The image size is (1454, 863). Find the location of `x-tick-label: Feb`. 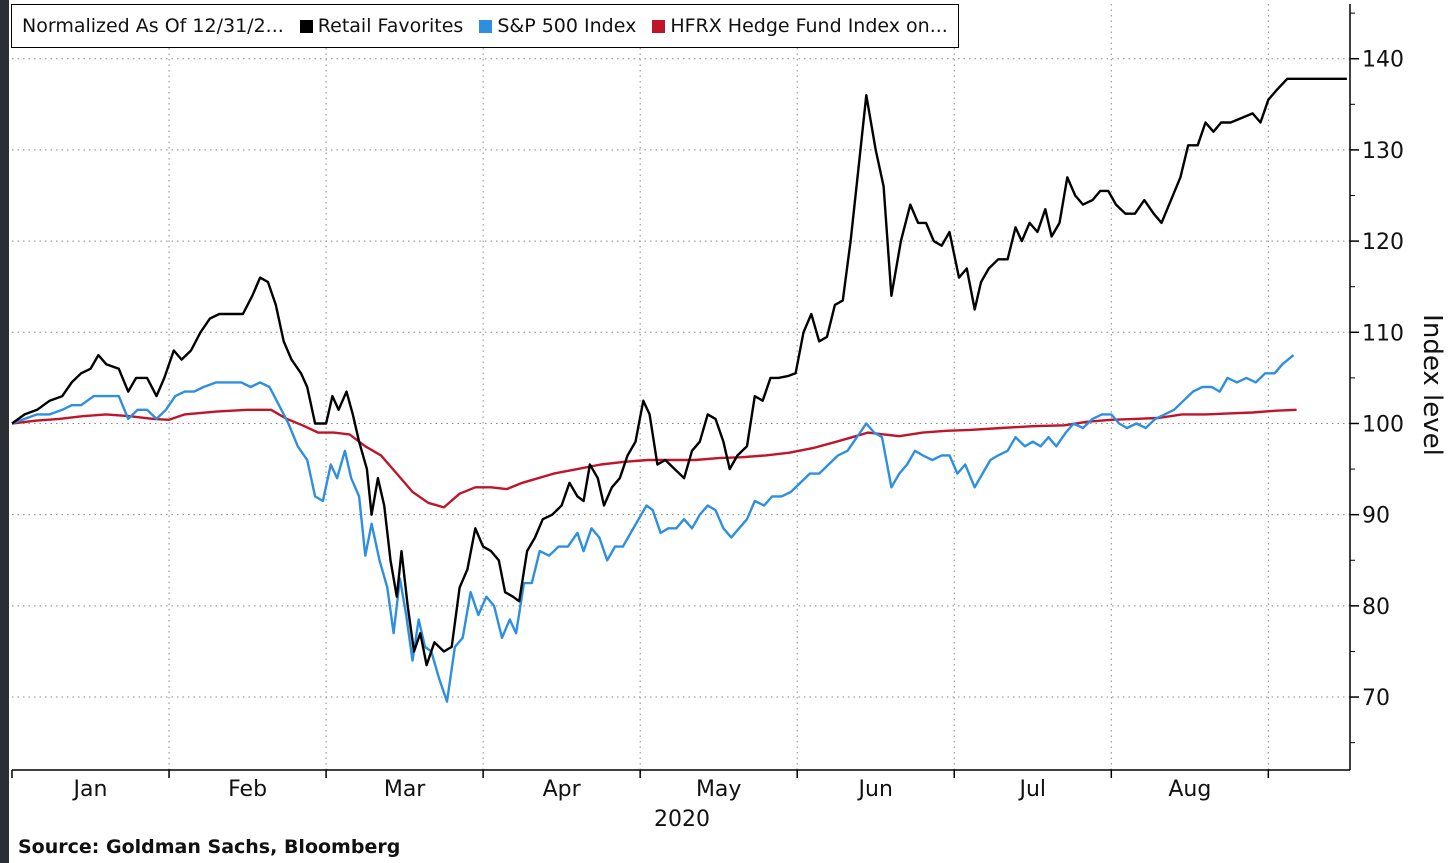

x-tick-label: Feb is located at coordinates (247, 789).